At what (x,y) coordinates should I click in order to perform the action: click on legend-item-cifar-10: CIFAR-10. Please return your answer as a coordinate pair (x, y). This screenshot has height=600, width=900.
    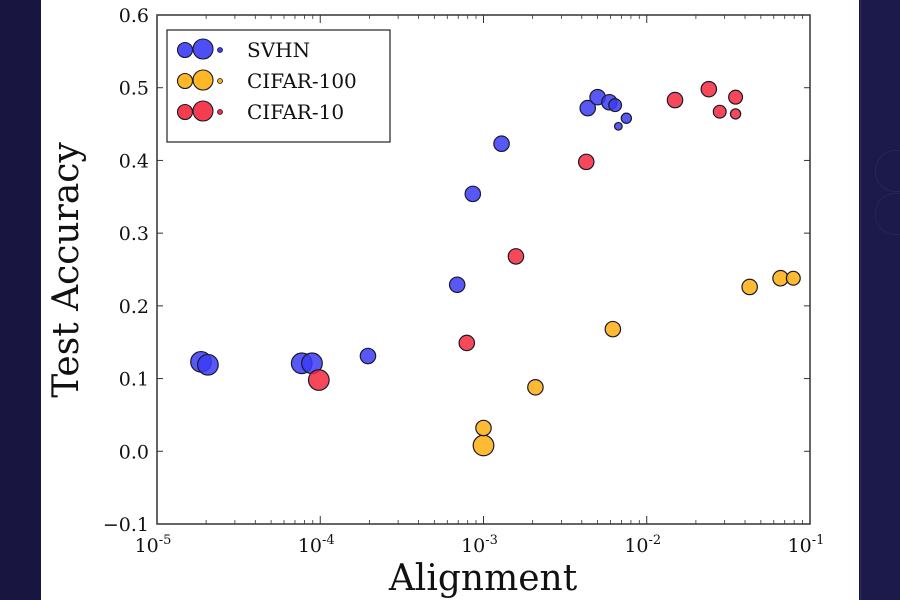
    Looking at the image, I should click on (260, 112).